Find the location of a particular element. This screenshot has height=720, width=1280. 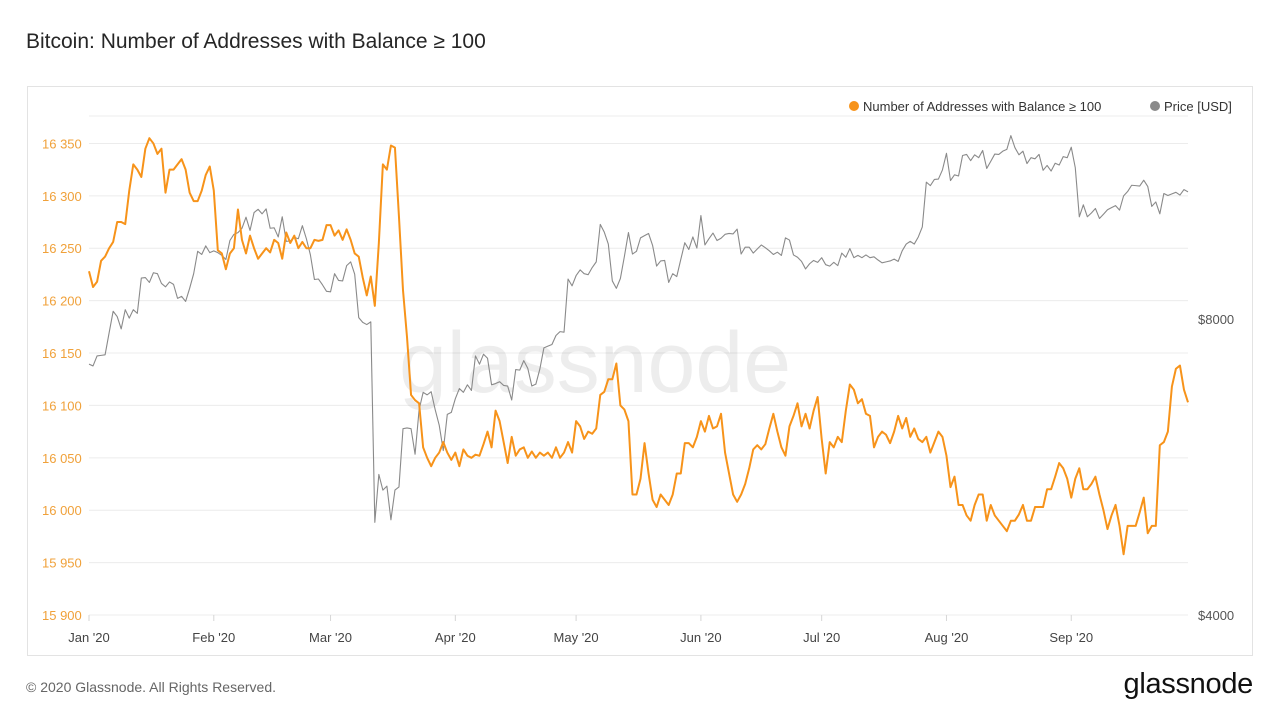

legend-item-addresses: Number of Addresses with Balance ≥ 100 is located at coordinates (975, 106).